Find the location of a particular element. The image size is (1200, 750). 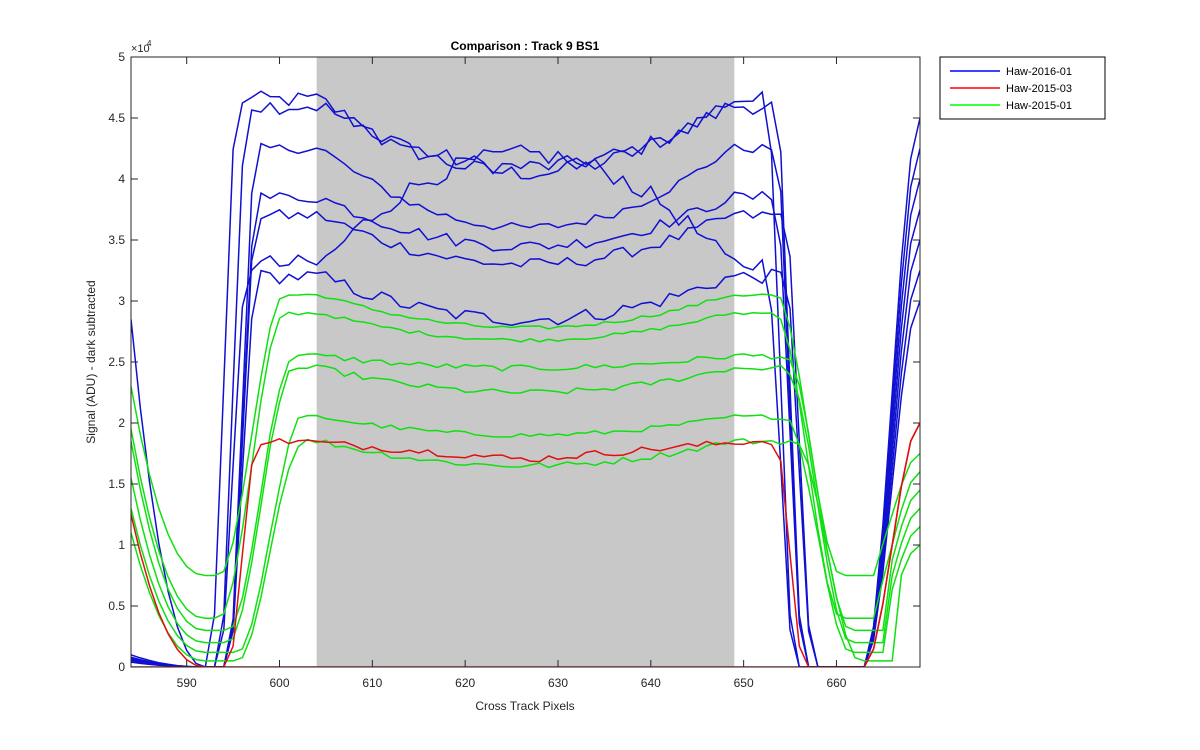

y-tick-label: 1 is located at coordinates (121, 545).